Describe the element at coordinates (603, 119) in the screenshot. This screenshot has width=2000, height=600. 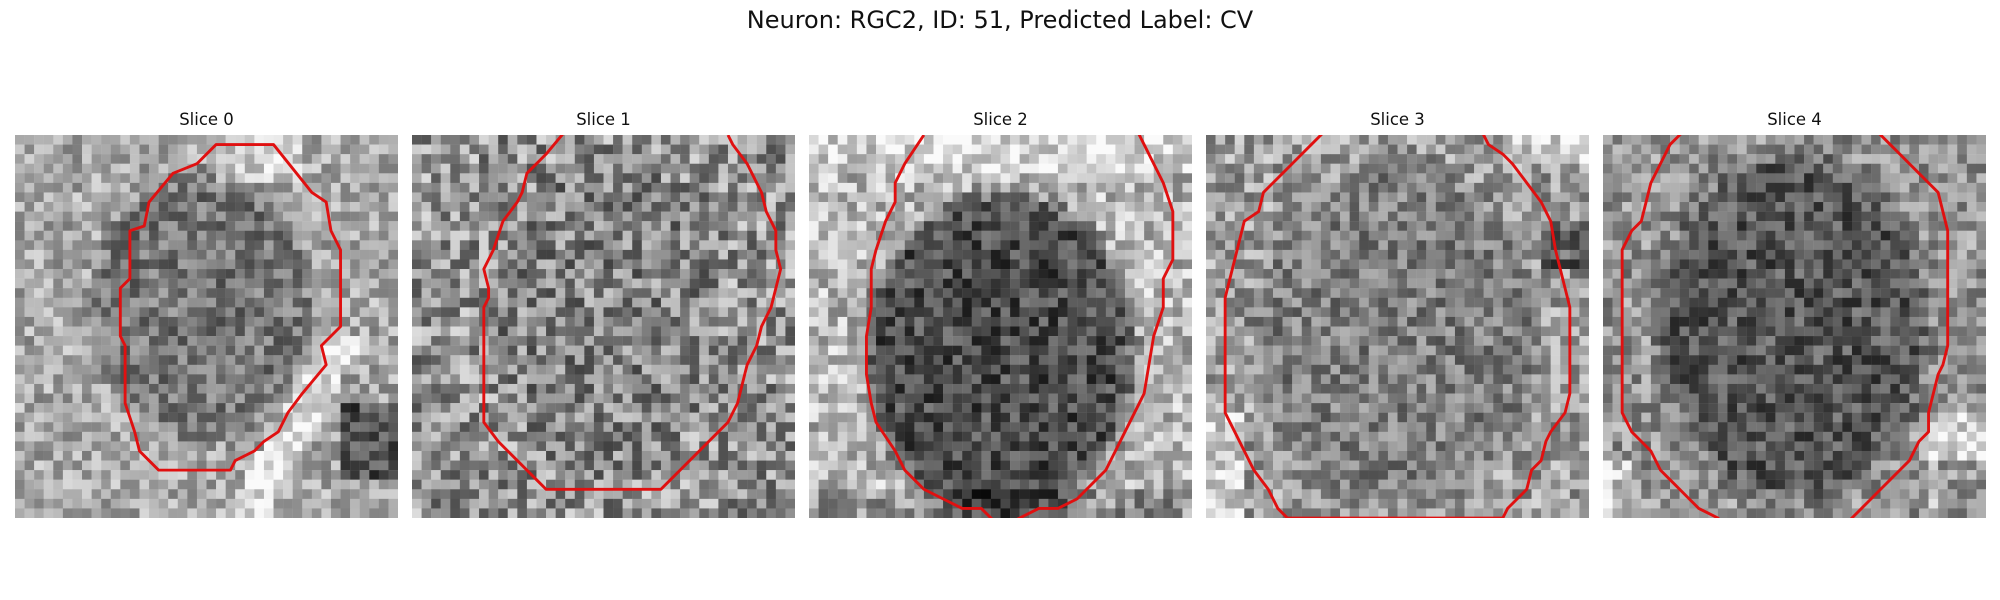
I see `slice-title-1: Slice 1` at that location.